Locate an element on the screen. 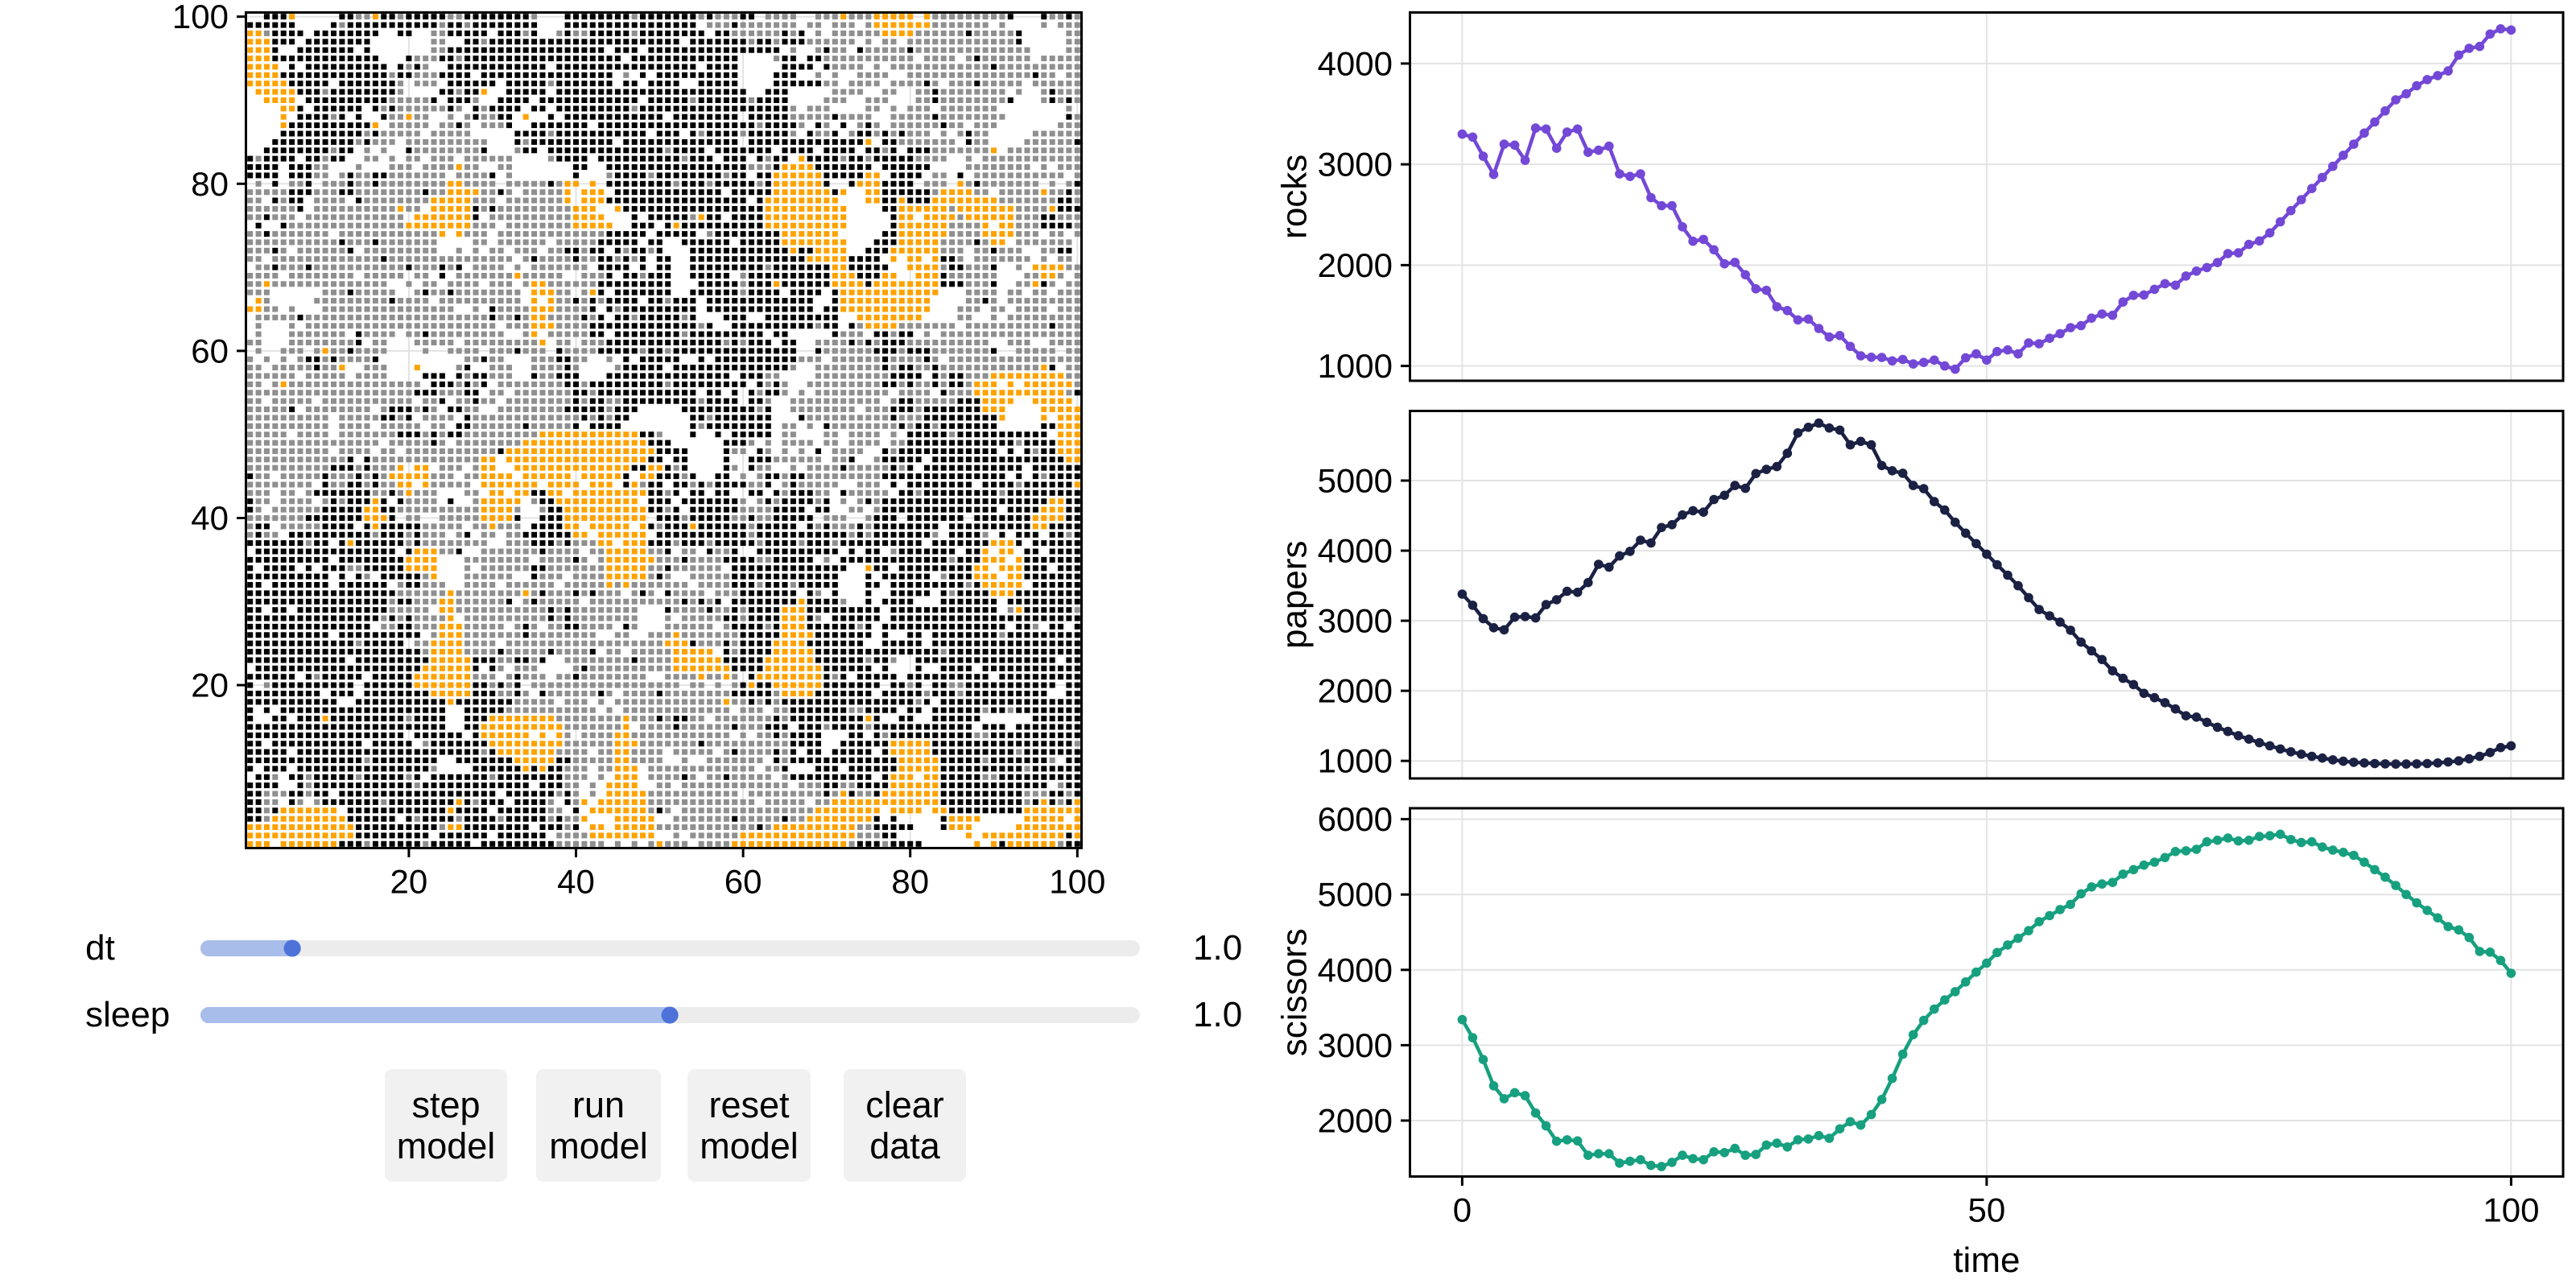  reset-model-button: reset model is located at coordinates (749, 1125).